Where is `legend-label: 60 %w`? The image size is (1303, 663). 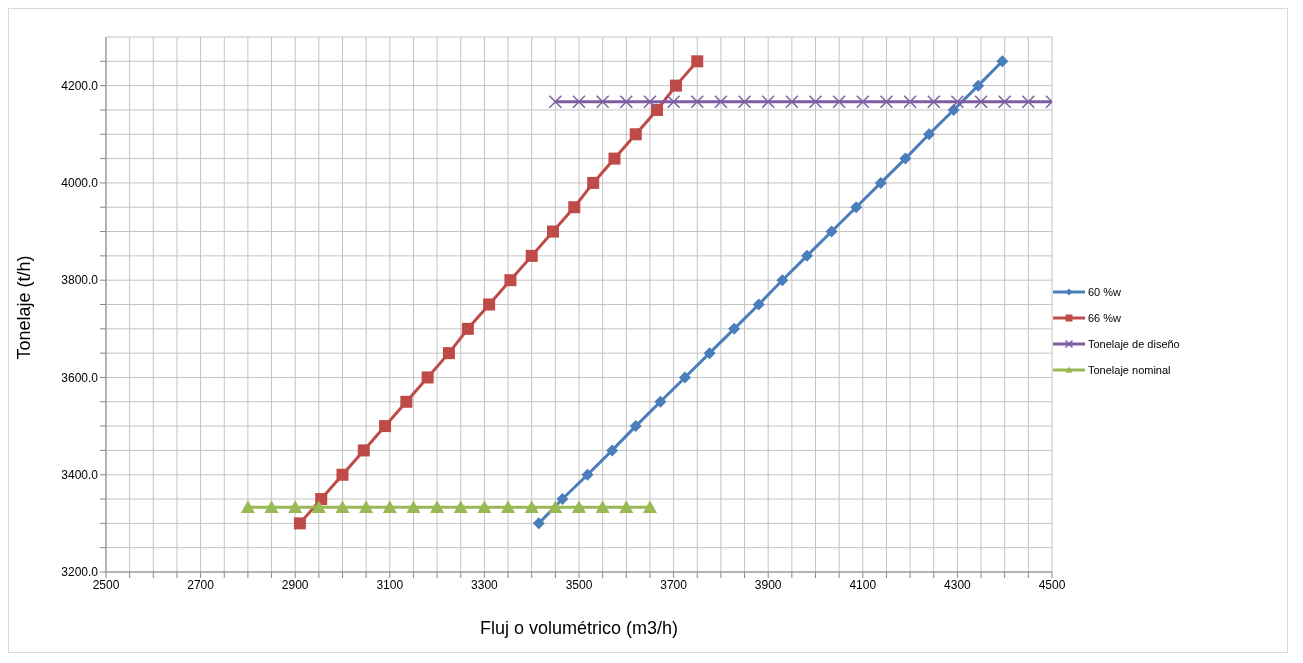
legend-label: 60 %w is located at coordinates (1105, 291).